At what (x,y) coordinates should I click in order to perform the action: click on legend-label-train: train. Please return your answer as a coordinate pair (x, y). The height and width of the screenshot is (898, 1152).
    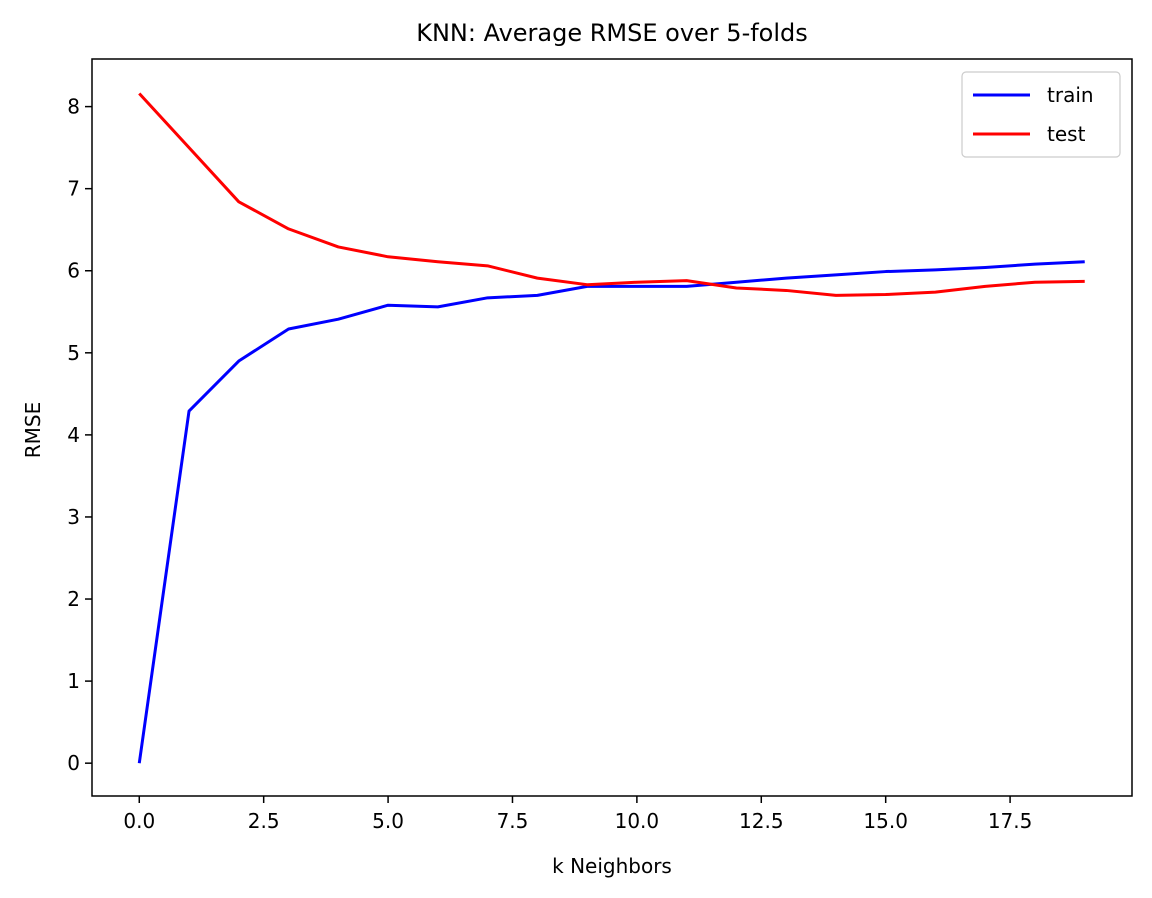
    Looking at the image, I should click on (1070, 95).